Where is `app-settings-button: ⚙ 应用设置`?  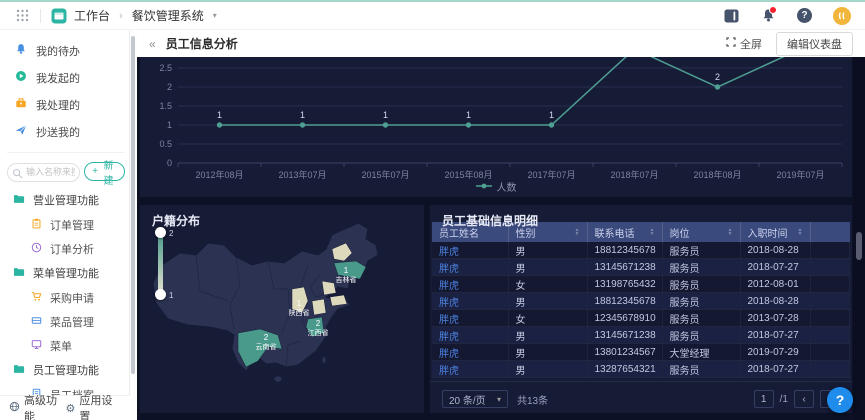
app-settings-button: ⚙ 应用设置 is located at coordinates (89, 407).